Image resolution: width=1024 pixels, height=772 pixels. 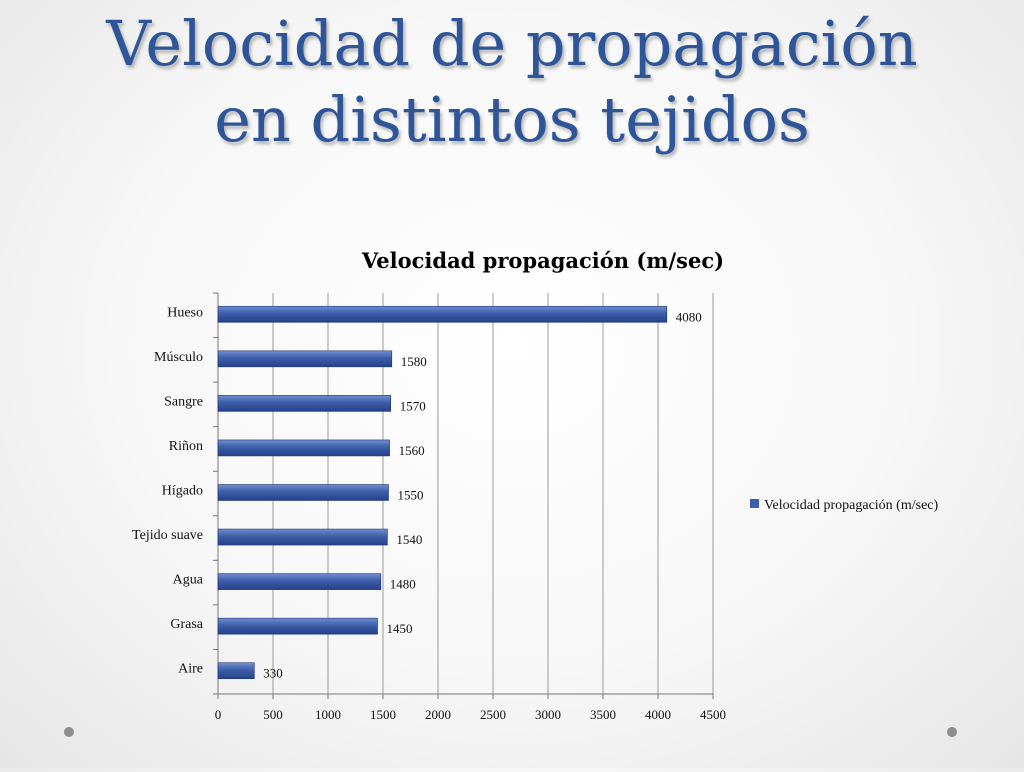 What do you see at coordinates (412, 450) in the screenshot?
I see `data-label: 1560` at bounding box center [412, 450].